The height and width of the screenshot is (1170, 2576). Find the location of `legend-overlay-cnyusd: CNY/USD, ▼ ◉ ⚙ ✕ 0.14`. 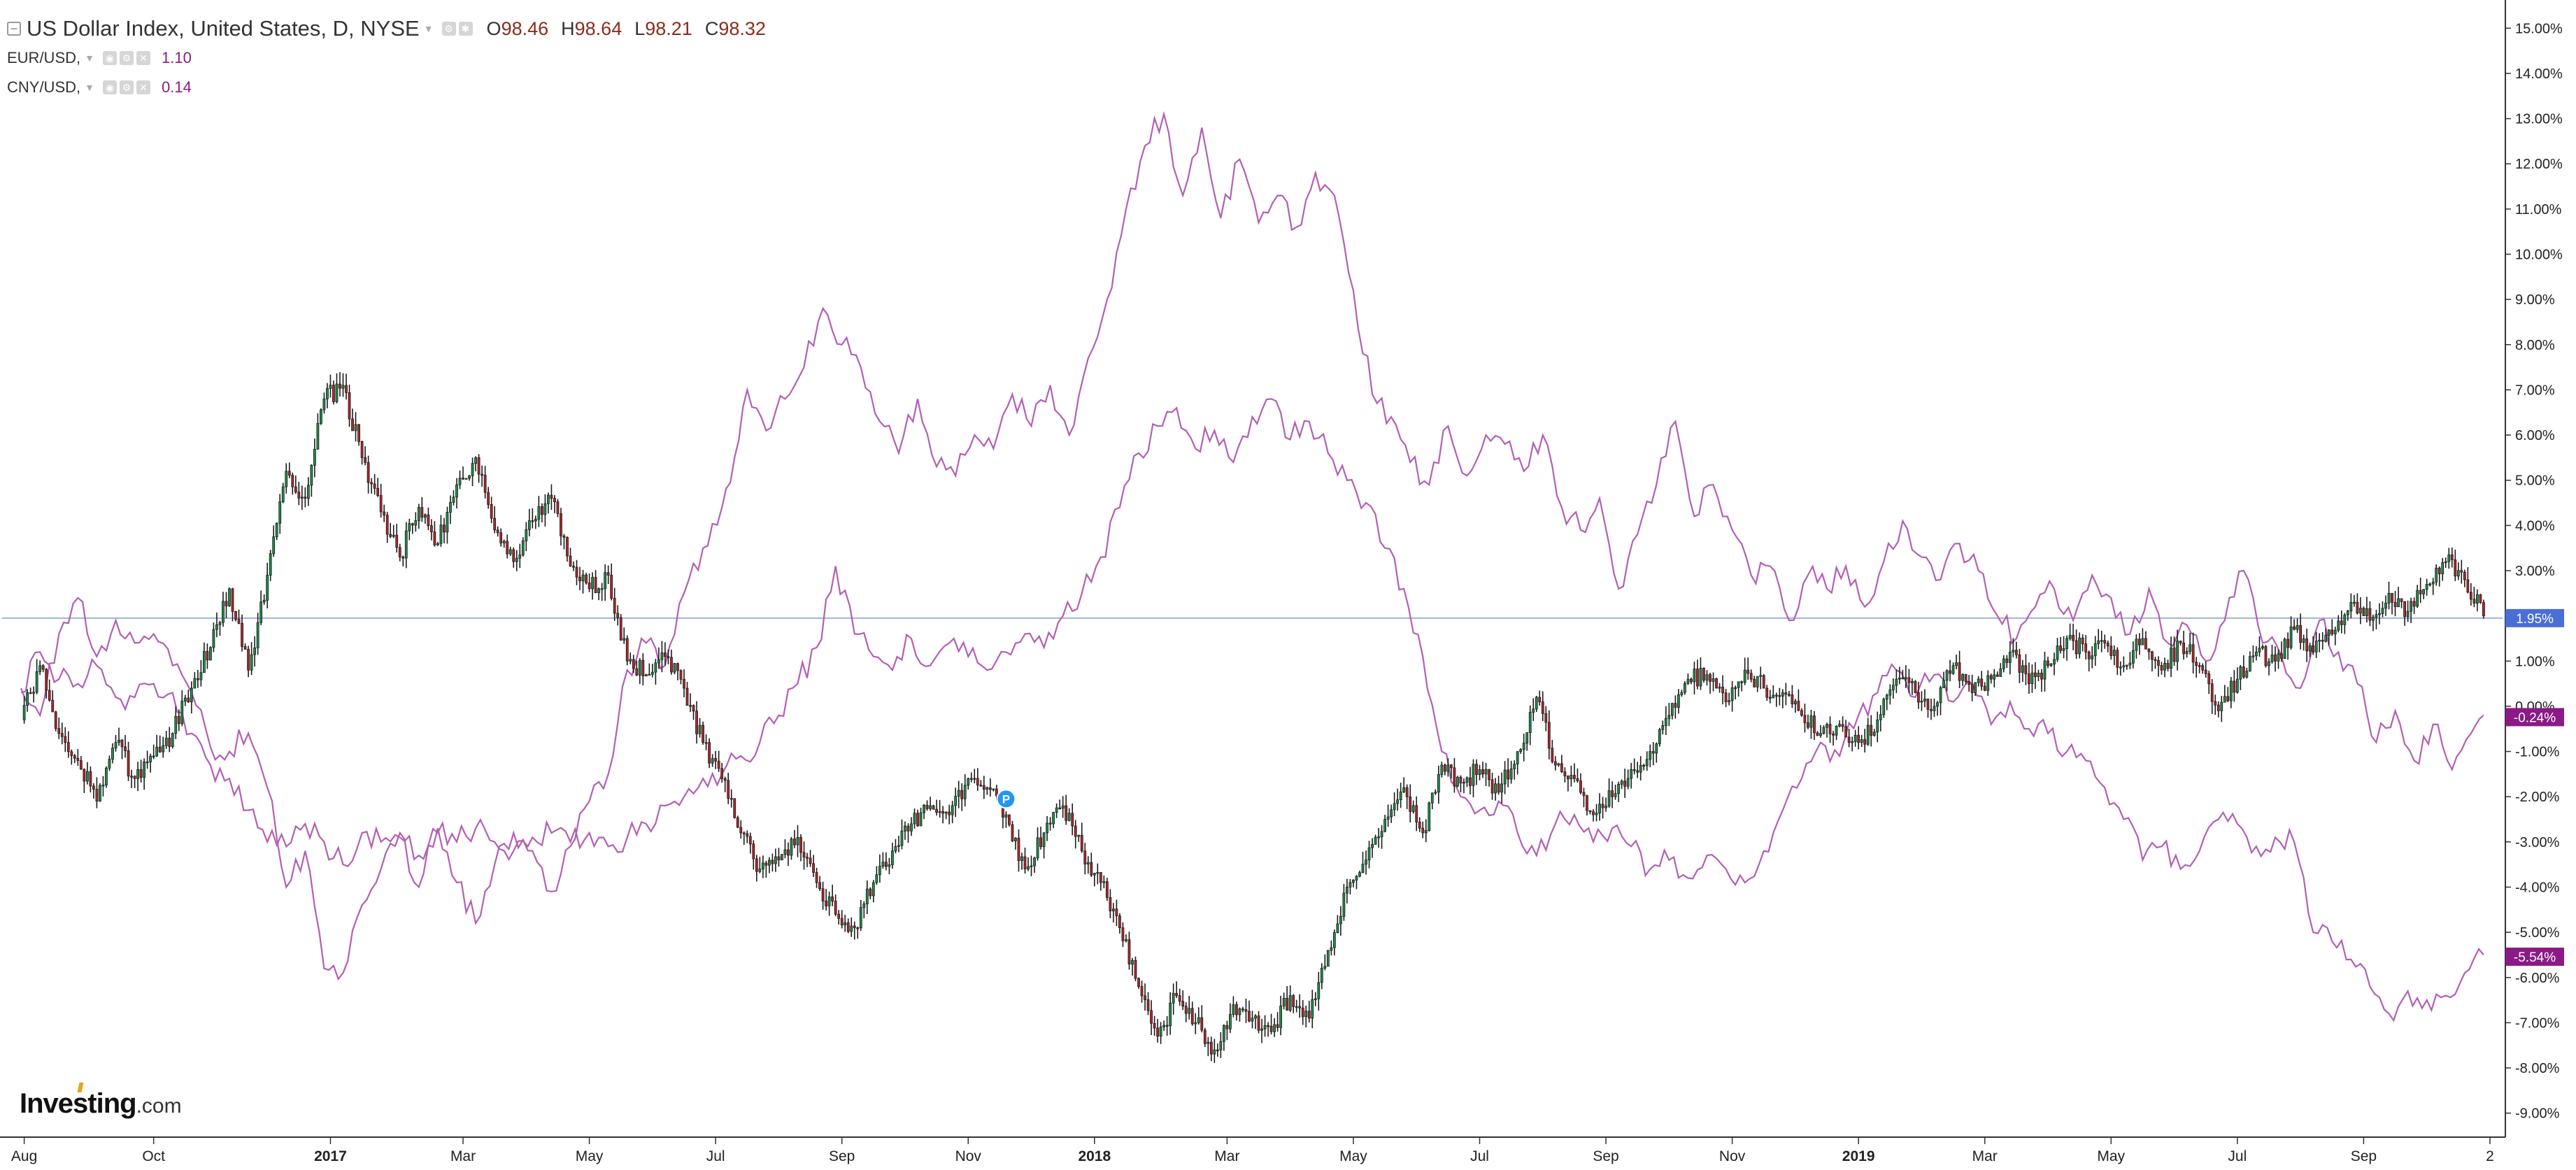

legend-overlay-cnyusd: CNY/USD, ▼ ◉ ⚙ ✕ 0.14 is located at coordinates (386, 87).